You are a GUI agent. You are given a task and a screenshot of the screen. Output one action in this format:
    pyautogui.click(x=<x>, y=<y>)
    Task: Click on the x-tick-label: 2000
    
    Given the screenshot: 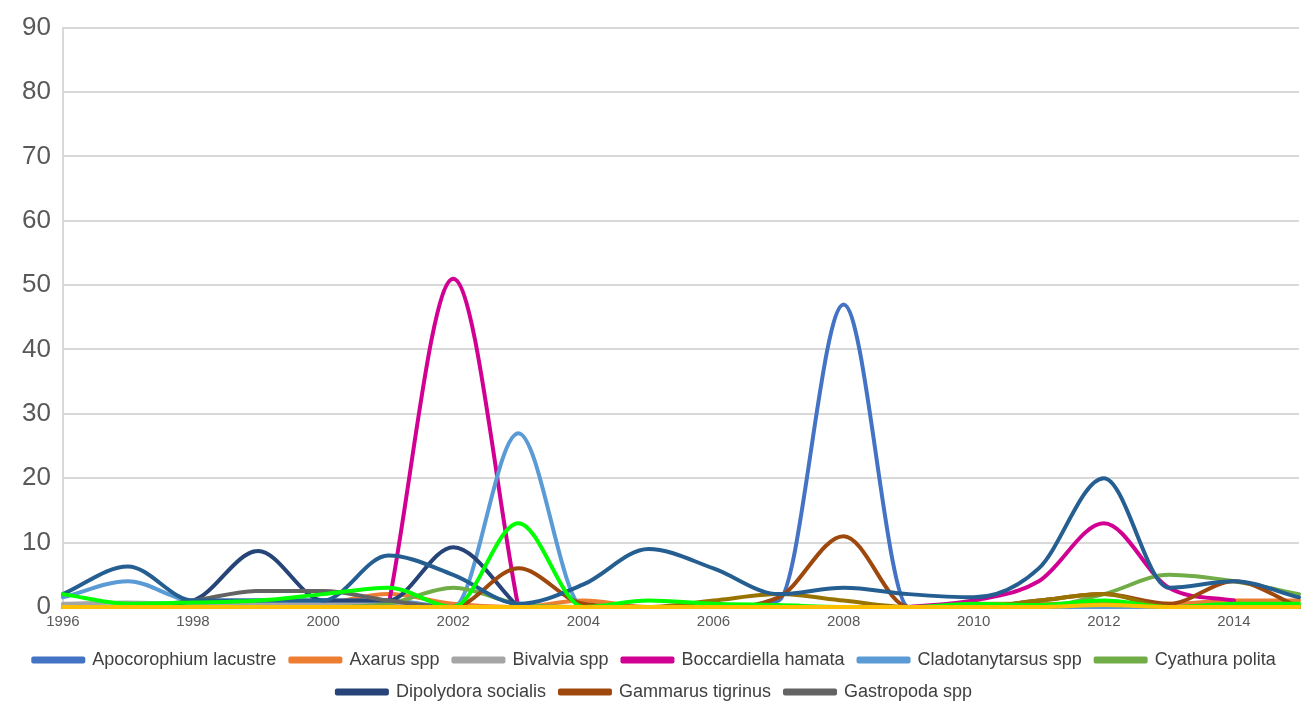 What is the action you would take?
    pyautogui.click(x=323, y=621)
    